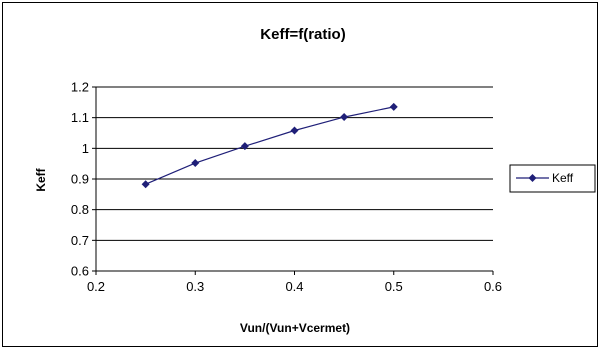 The height and width of the screenshot is (350, 601). What do you see at coordinates (532, 178) in the screenshot?
I see `legend-marker` at bounding box center [532, 178].